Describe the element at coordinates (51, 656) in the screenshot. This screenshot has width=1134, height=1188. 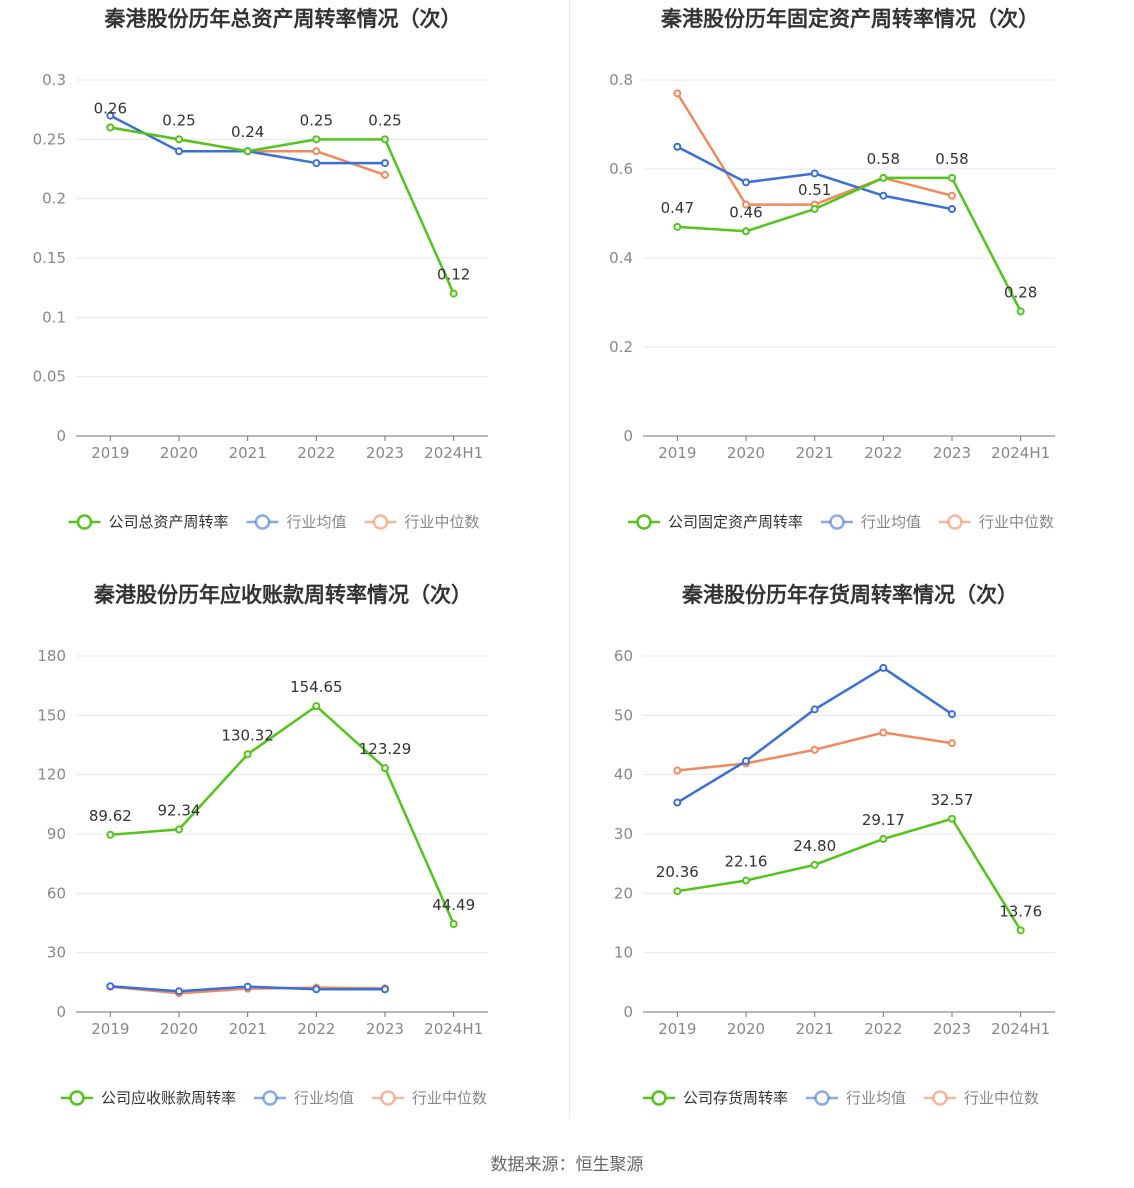
I see `y-tick-label: 180` at that location.